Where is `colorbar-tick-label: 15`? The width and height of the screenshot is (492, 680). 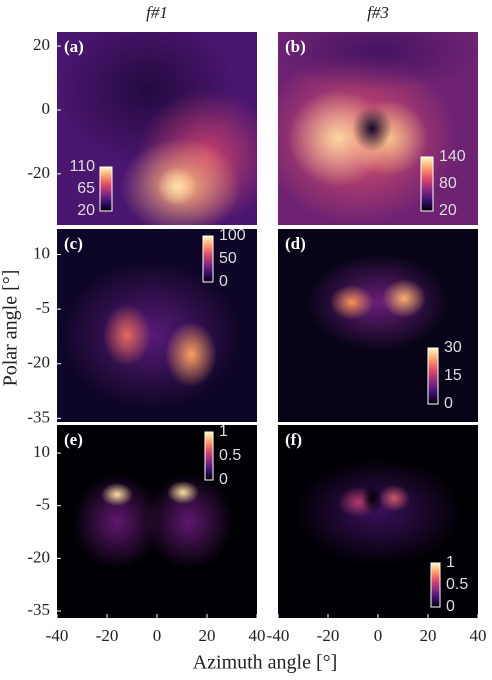 colorbar-tick-label: 15 is located at coordinates (453, 375).